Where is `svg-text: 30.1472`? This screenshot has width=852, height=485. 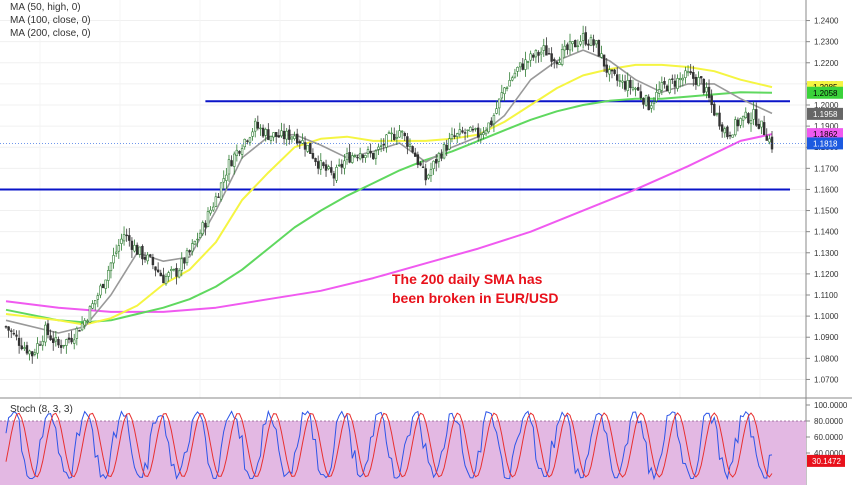
svg-text: 30.1472 is located at coordinates (826, 461).